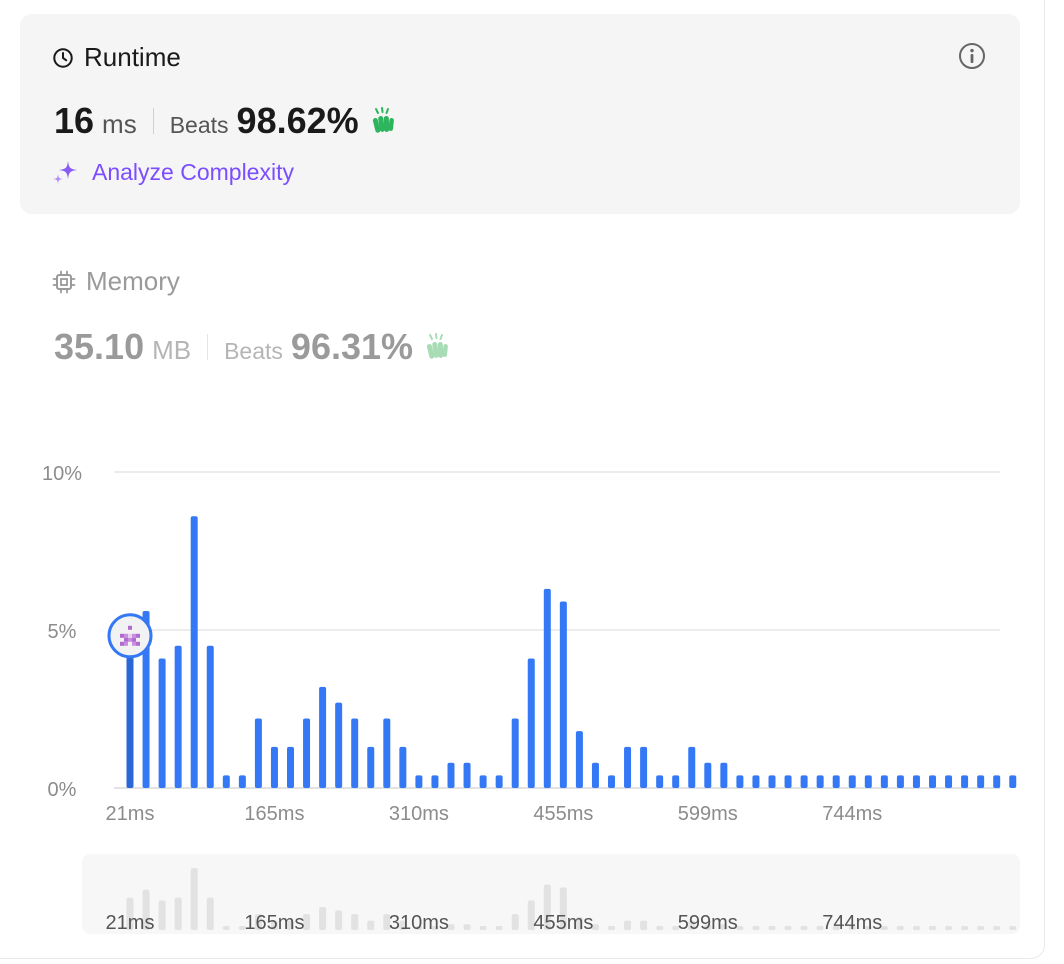 The width and height of the screenshot is (1064, 964). I want to click on x-tick-label: 599ms, so click(708, 814).